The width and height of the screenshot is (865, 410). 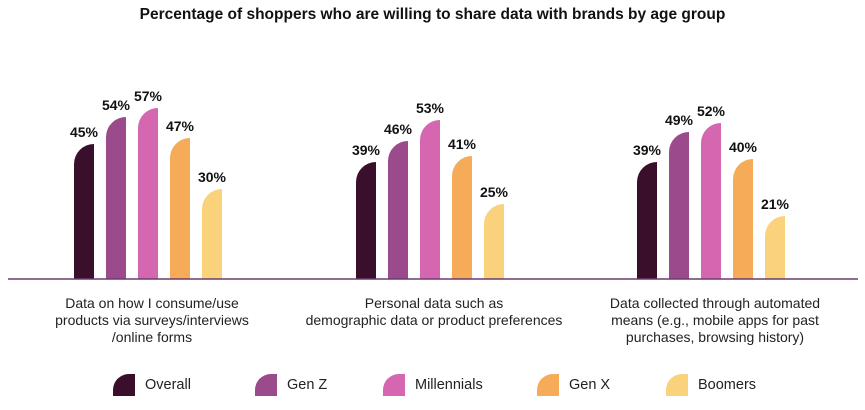 I want to click on value-label: 30%, so click(x=212, y=177).